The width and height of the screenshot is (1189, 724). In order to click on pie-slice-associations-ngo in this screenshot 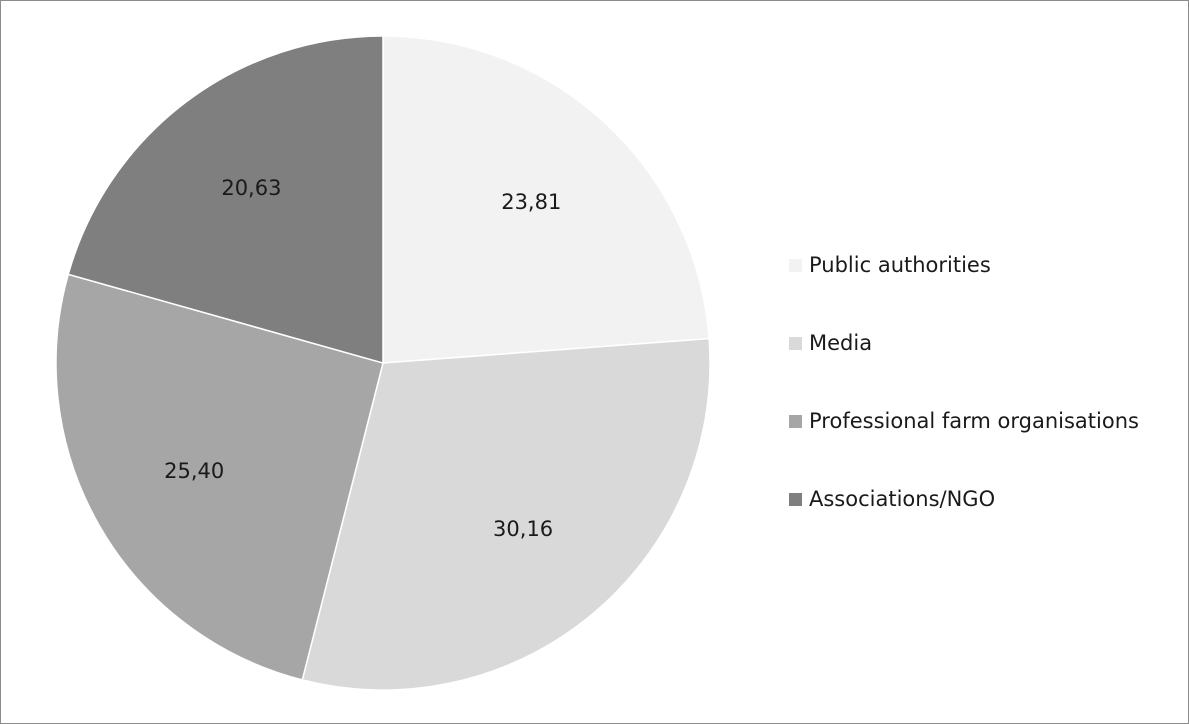, I will do `click(225, 199)`.